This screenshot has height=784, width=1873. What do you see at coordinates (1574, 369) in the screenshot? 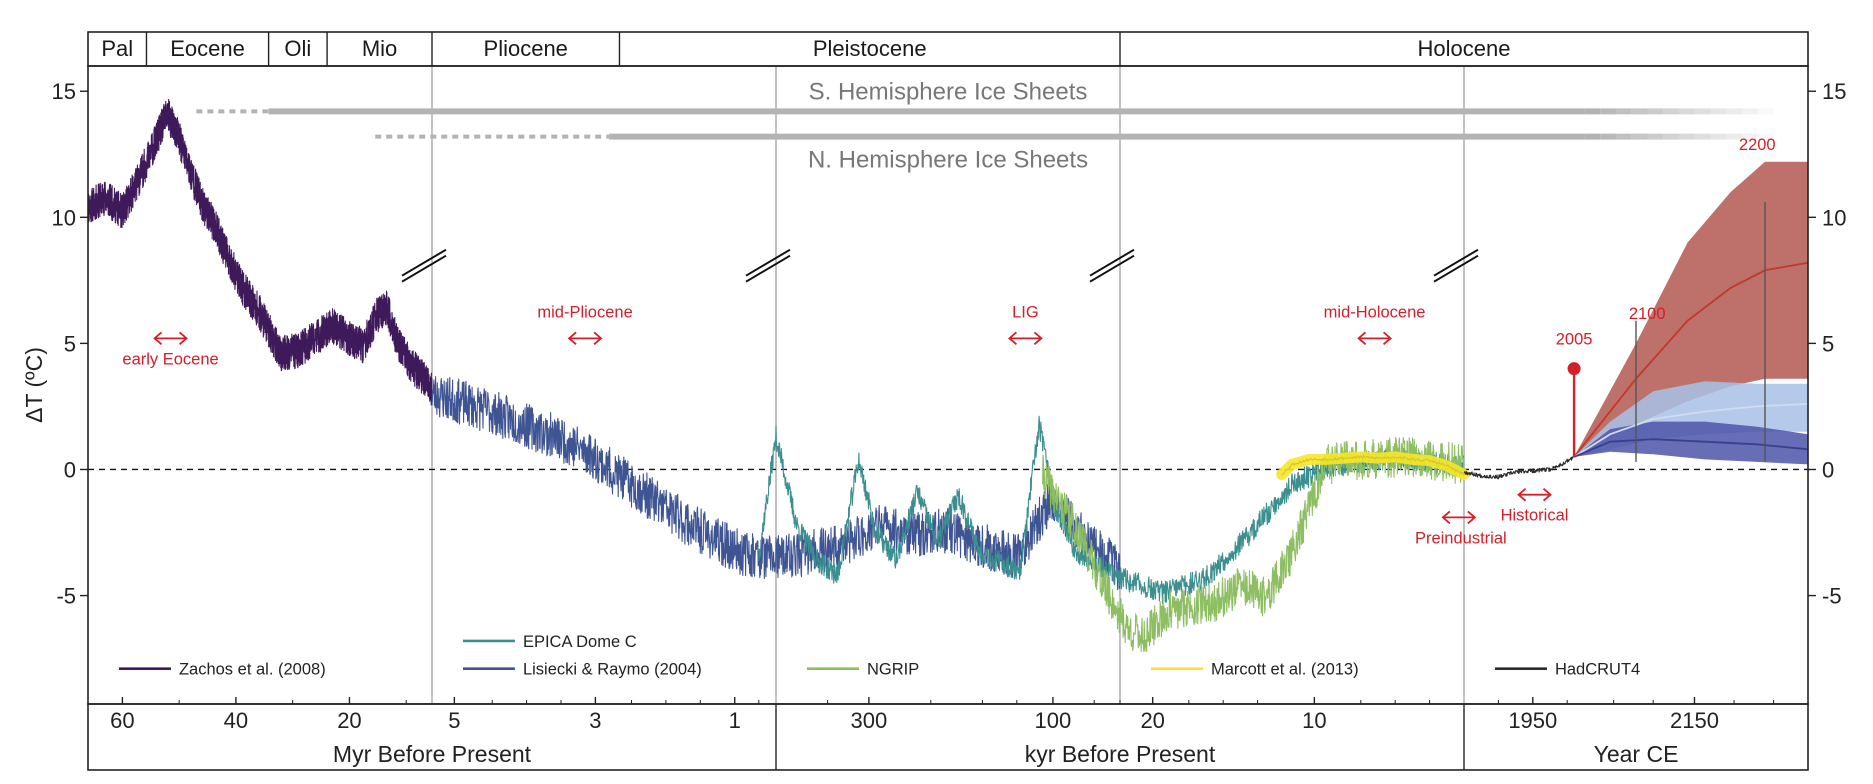
I see `marker-2005-dot` at bounding box center [1574, 369].